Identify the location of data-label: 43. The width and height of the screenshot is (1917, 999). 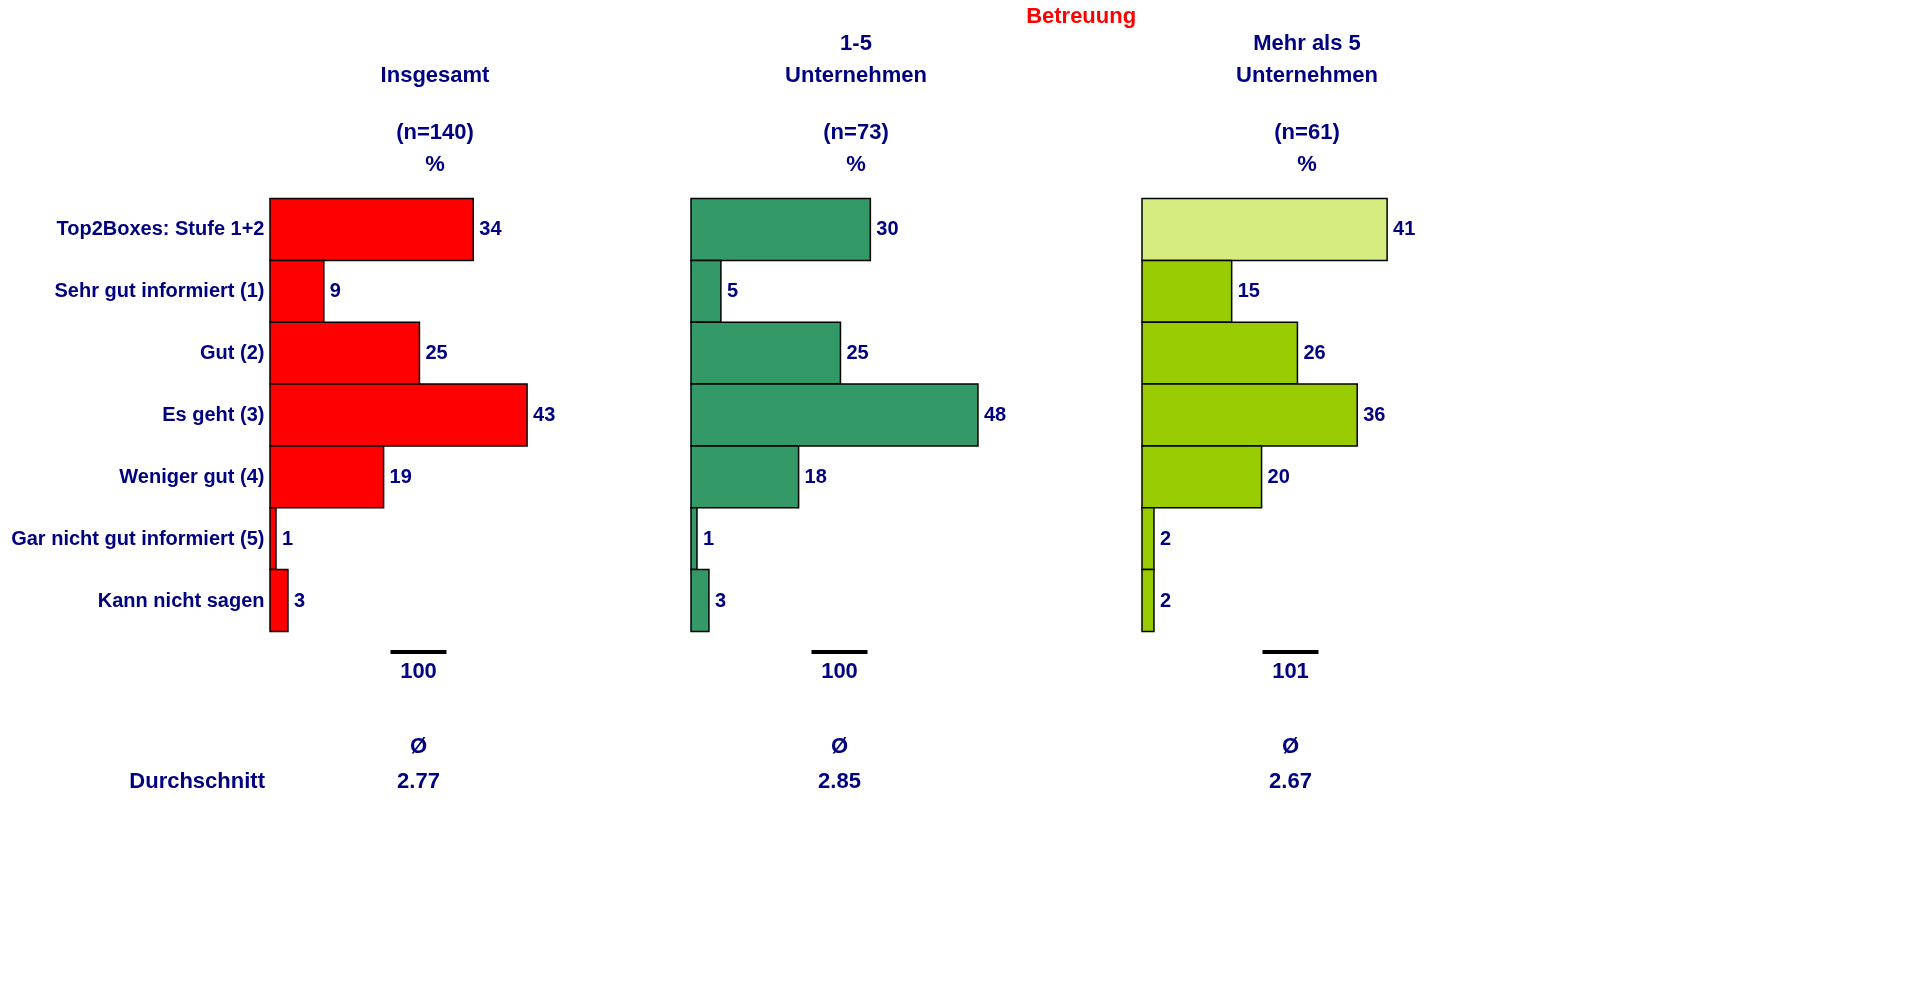
(544, 414).